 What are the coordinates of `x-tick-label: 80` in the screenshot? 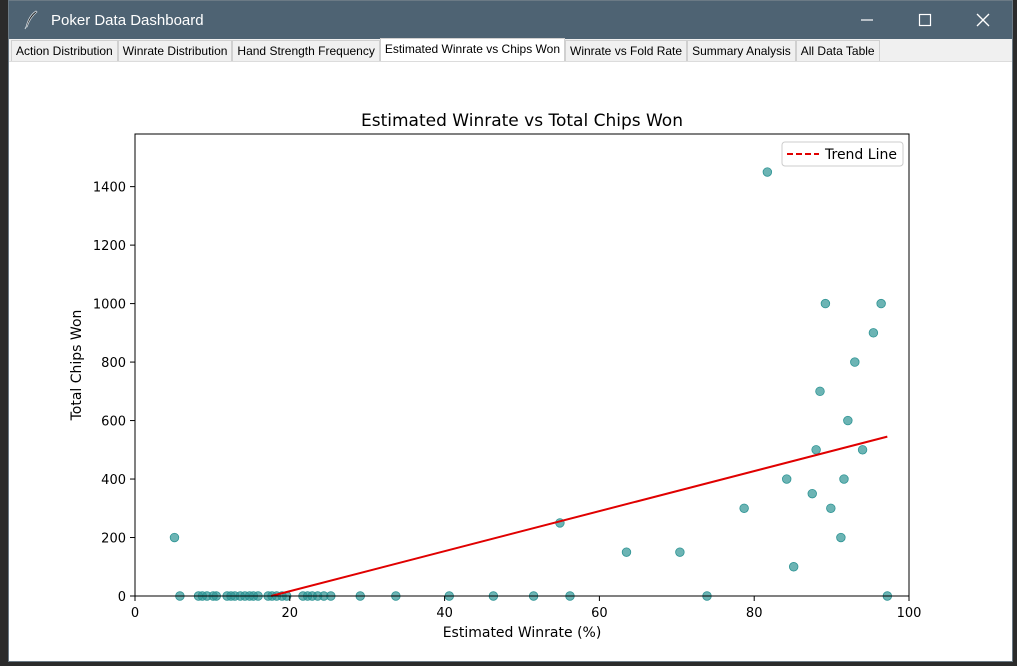 It's located at (754, 613).